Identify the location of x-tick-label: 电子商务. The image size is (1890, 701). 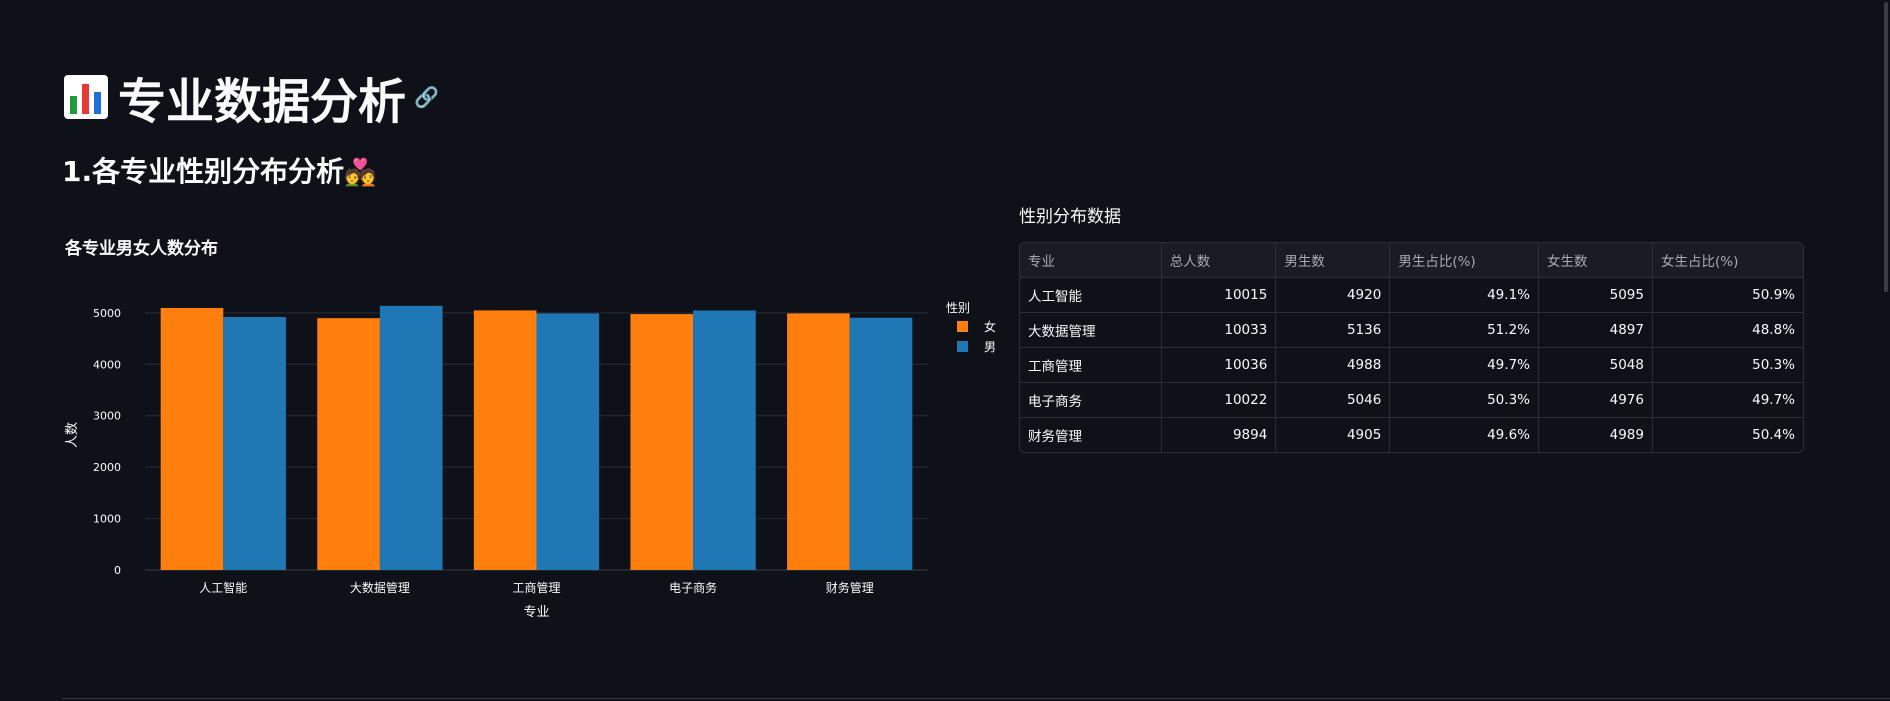
(693, 587).